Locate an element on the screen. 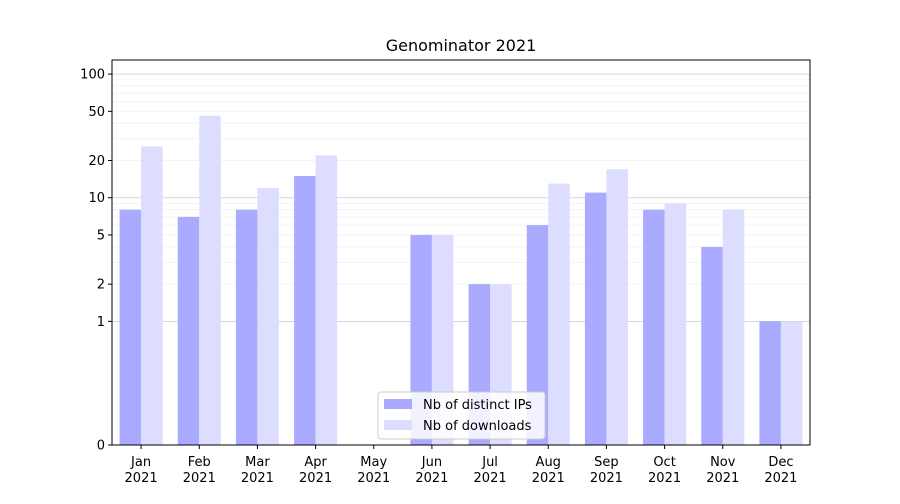 Image resolution: width=900 pixels, height=504 pixels. y-tick-label: 10 is located at coordinates (96, 198).